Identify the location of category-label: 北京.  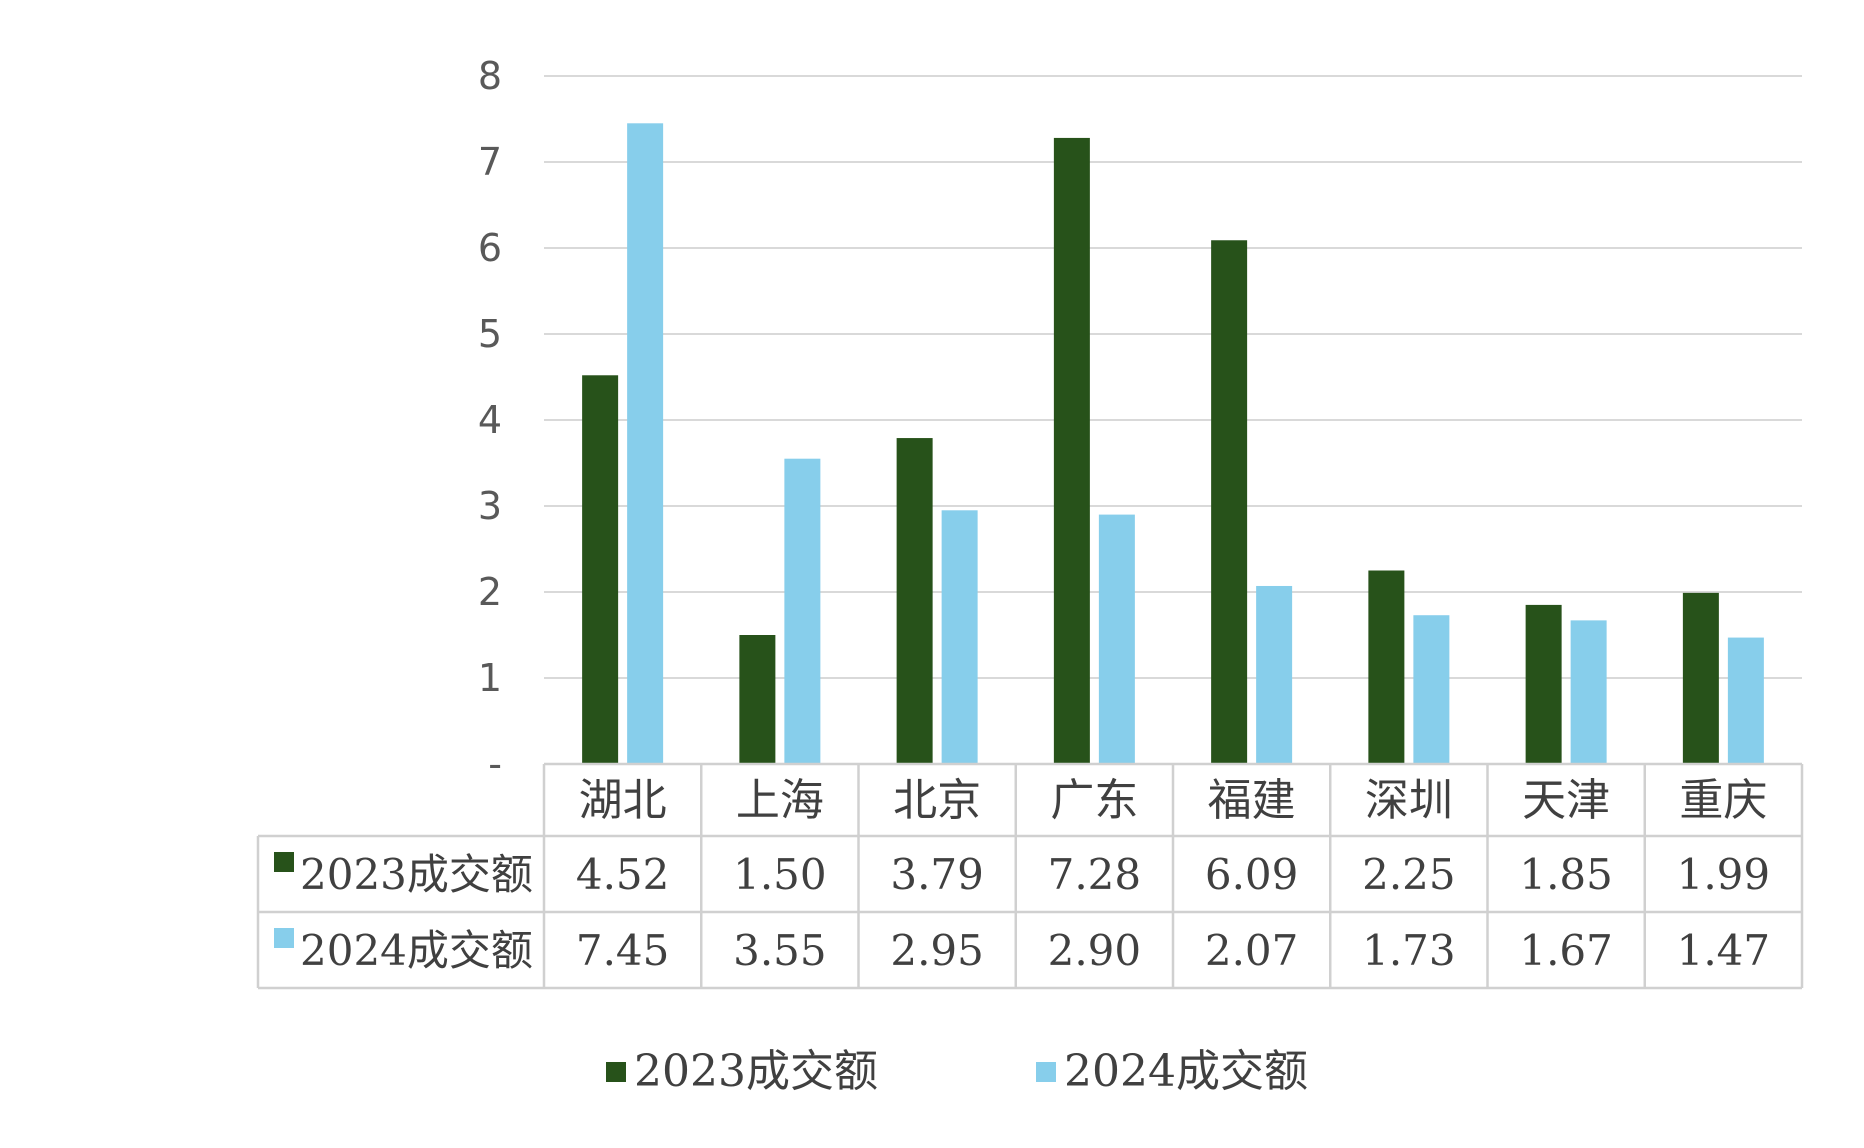
(937, 800).